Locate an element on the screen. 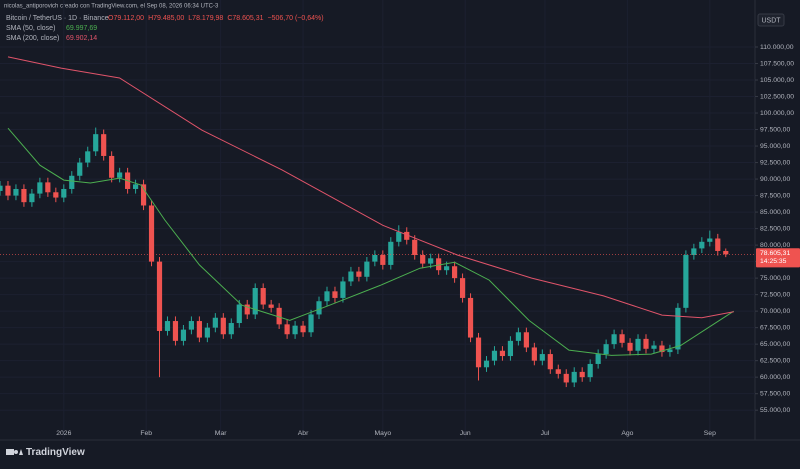 This screenshot has height=469, width=800. y-tick-label: 67.500,00 is located at coordinates (775, 327).